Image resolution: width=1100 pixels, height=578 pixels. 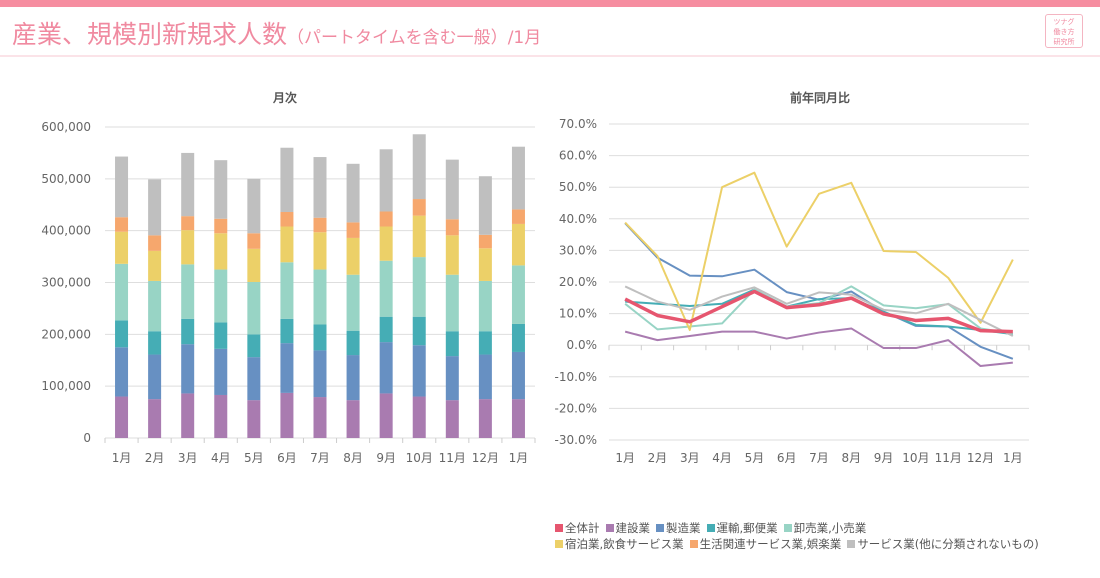 What do you see at coordinates (578, 314) in the screenshot?
I see `y-tick-label: 10.0%` at bounding box center [578, 314].